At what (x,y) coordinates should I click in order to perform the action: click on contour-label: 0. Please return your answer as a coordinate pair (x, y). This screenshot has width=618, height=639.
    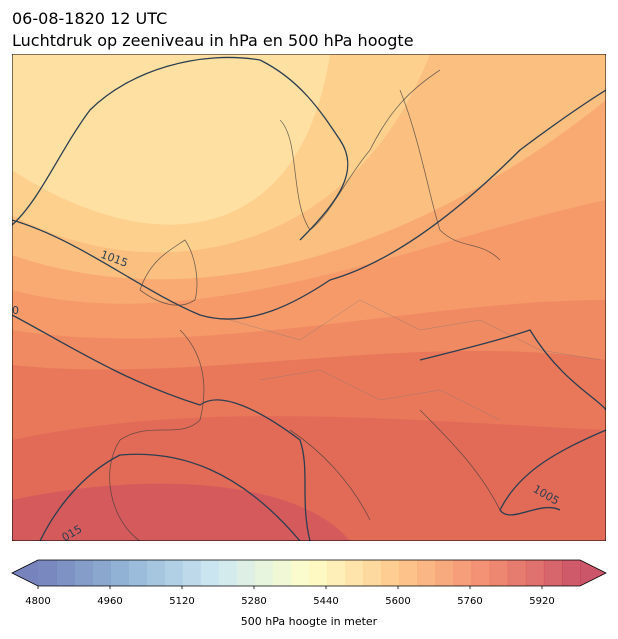
    Looking at the image, I should click on (15, 310).